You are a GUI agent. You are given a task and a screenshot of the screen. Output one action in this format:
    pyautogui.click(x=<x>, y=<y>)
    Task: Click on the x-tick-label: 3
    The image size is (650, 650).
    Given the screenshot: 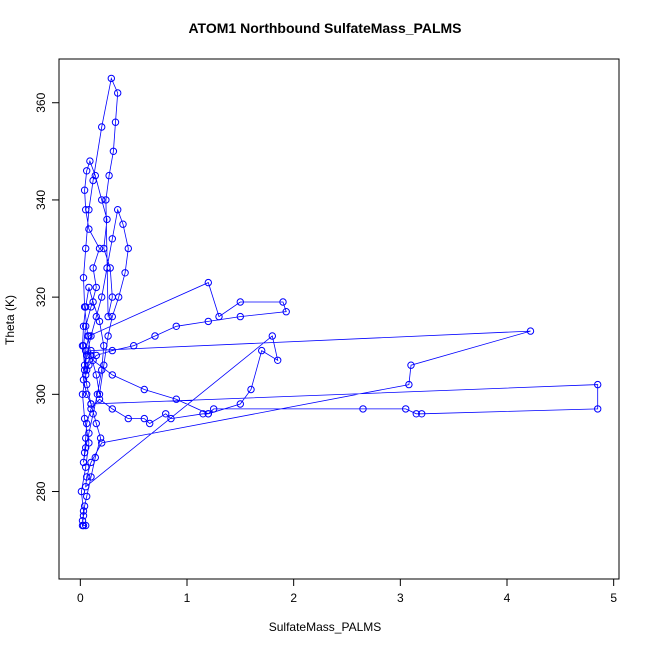 What is the action you would take?
    pyautogui.click(x=400, y=598)
    